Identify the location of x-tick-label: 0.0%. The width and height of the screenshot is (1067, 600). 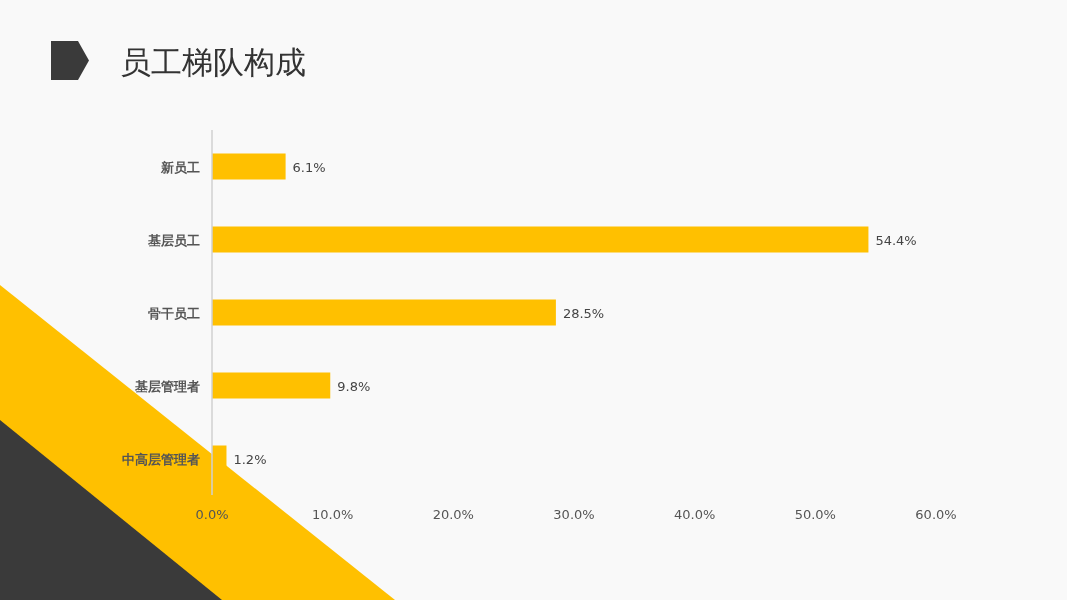
(212, 514).